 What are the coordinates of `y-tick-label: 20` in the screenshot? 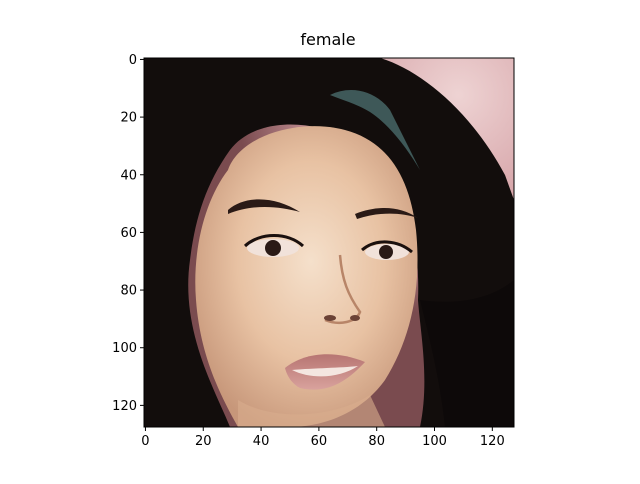 It's located at (128, 118).